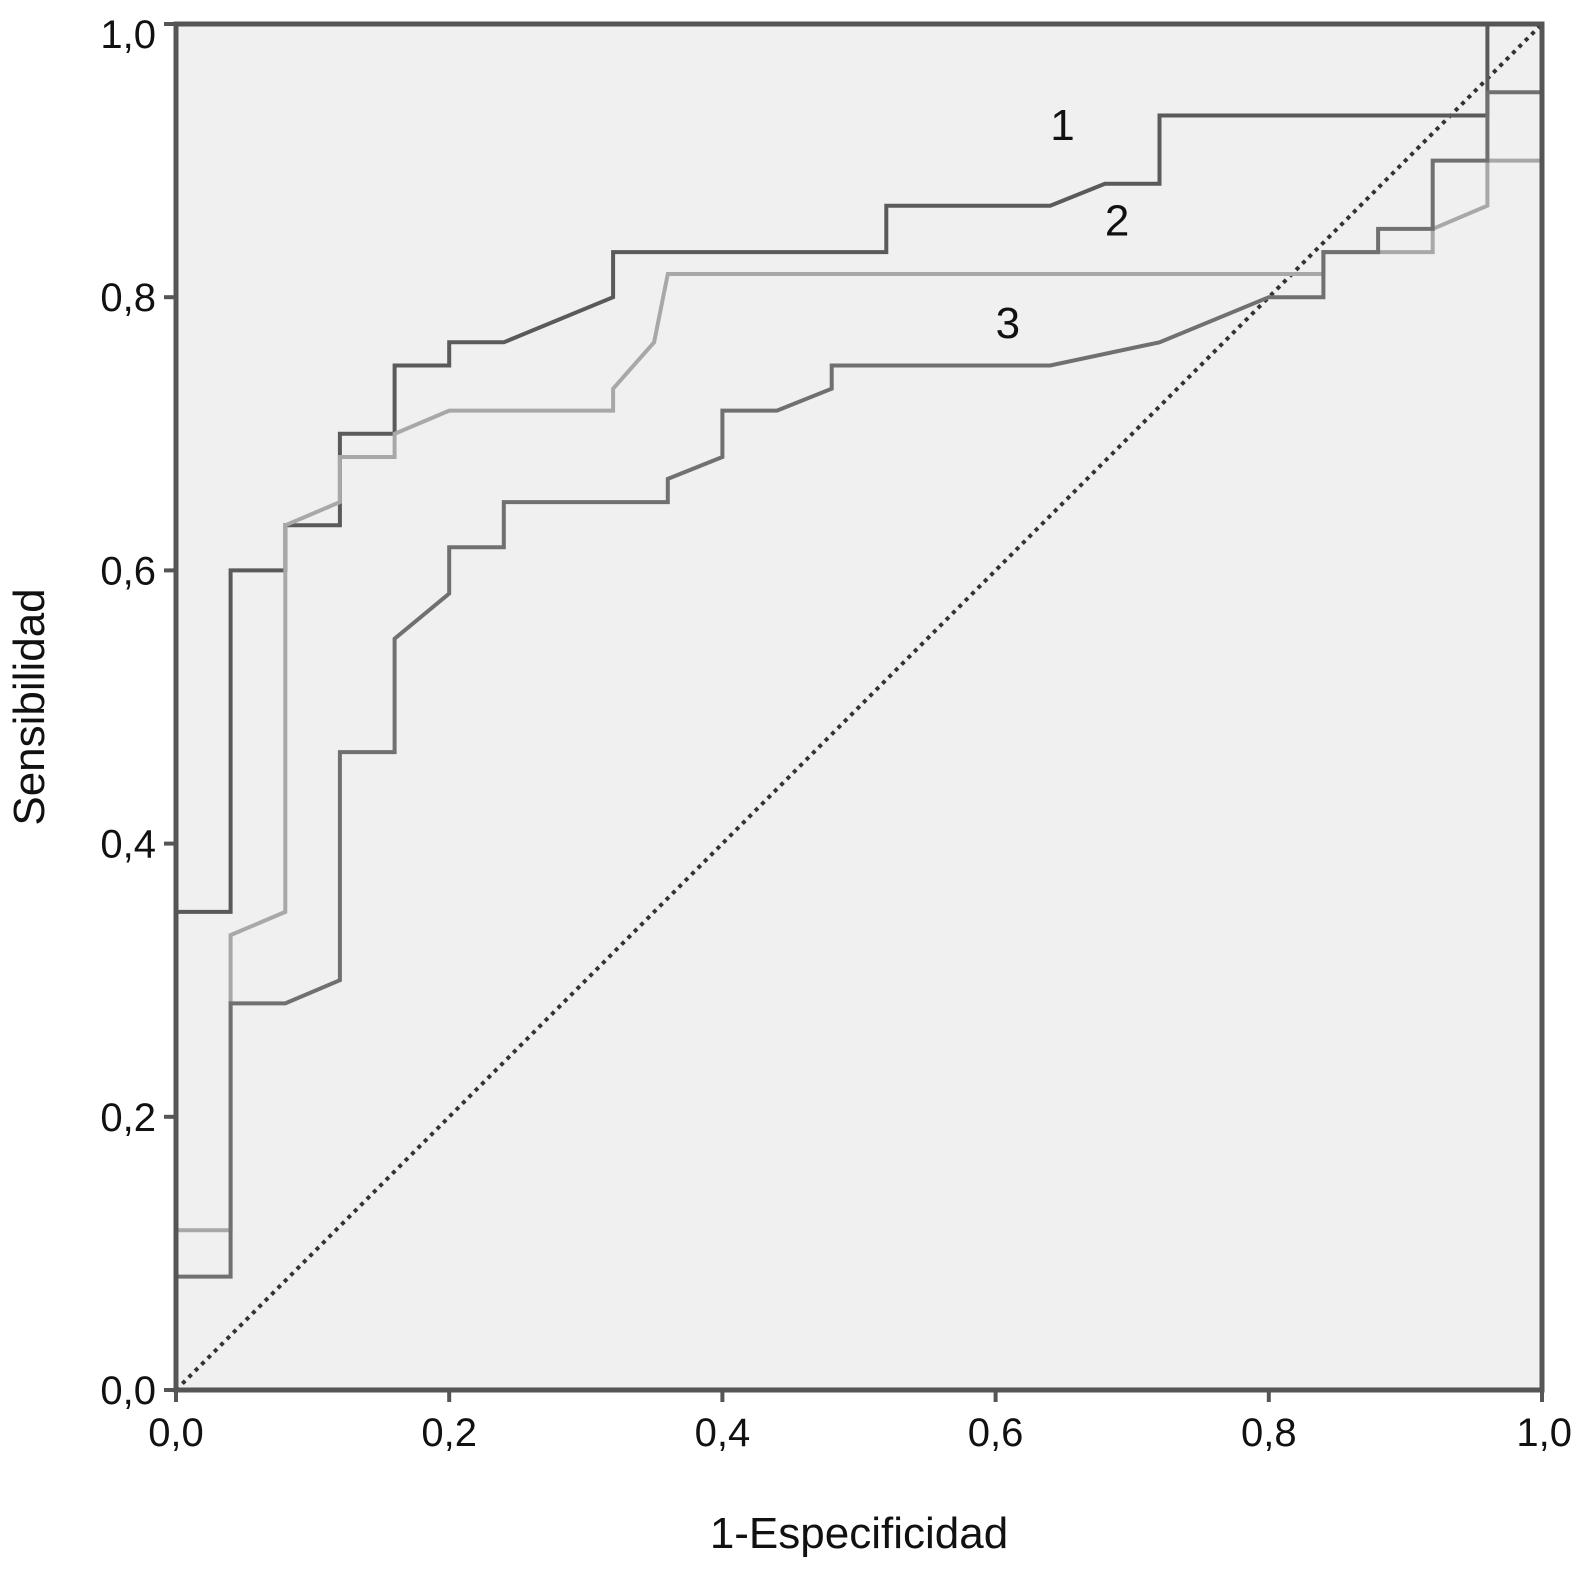  Describe the element at coordinates (860, 1422) in the screenshot. I see `x-axis: 0,0 0,2 0,4 0,6 0,8 1,0` at that location.